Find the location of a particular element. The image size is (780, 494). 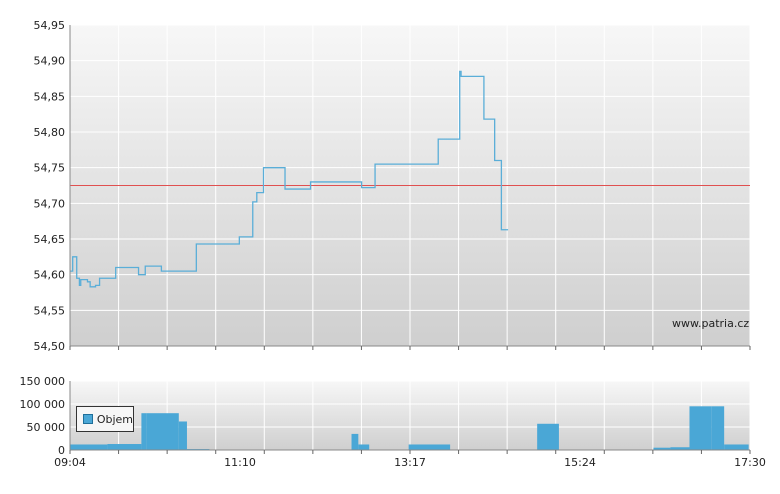

price-y-tick-label: 54,75 is located at coordinates (50, 168).